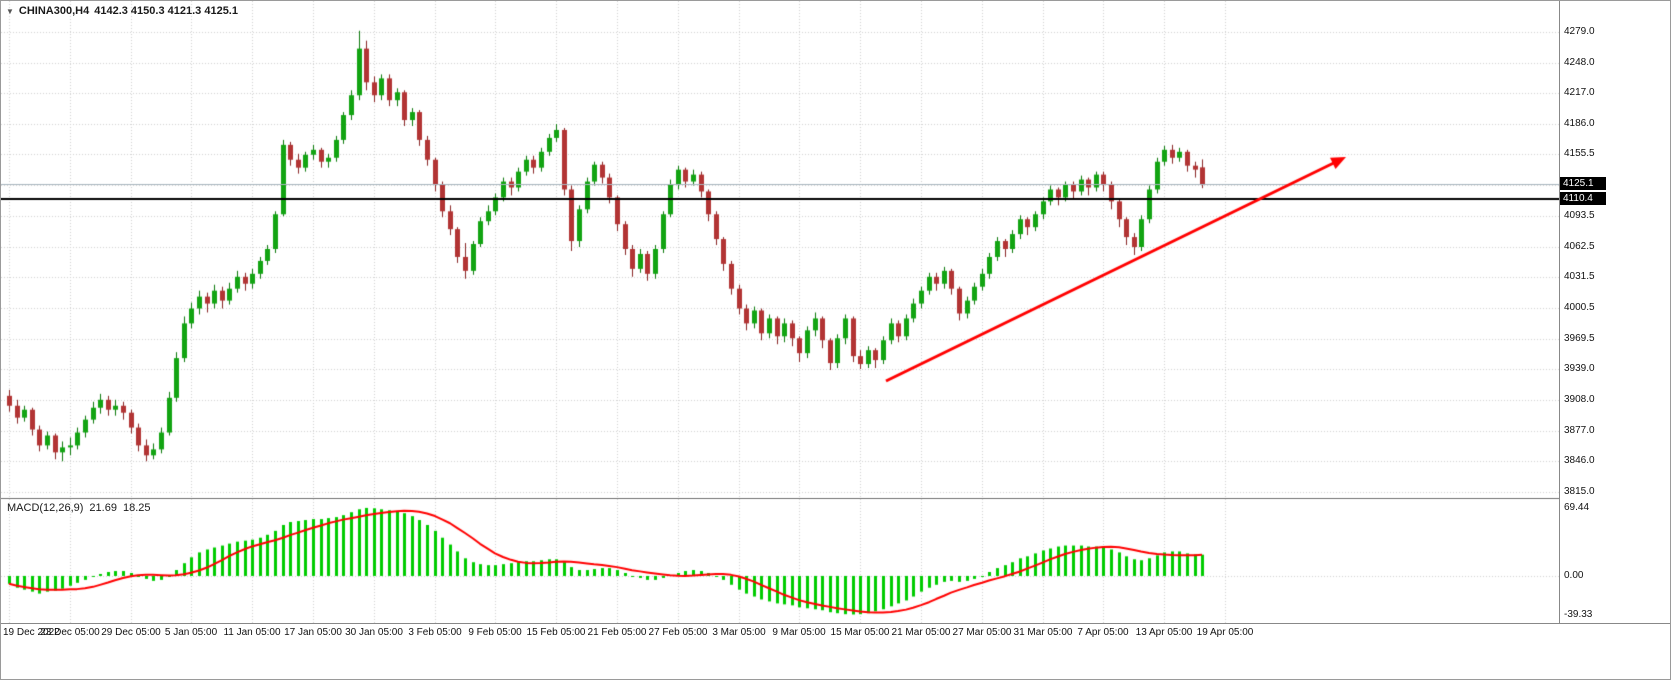 This screenshot has height=680, width=1671. I want to click on time-axis-label: 30 Jan 05:00, so click(374, 632).